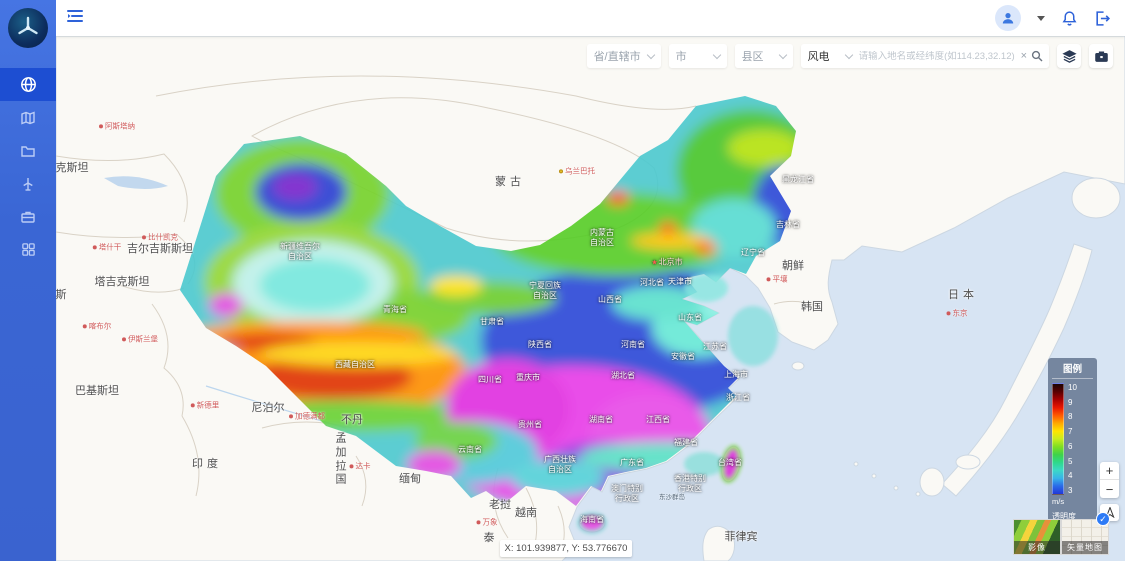 Image resolution: width=1125 pixels, height=561 pixels. I want to click on legend-tick: 3, so click(1070, 490).